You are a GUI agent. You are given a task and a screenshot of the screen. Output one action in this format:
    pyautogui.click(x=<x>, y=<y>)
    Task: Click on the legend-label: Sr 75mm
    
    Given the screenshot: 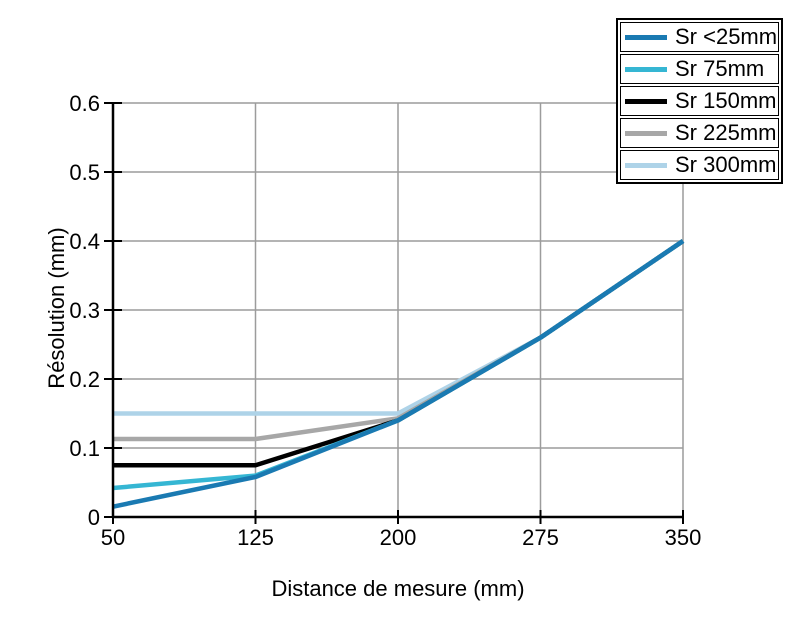 What is the action you would take?
    pyautogui.click(x=720, y=68)
    